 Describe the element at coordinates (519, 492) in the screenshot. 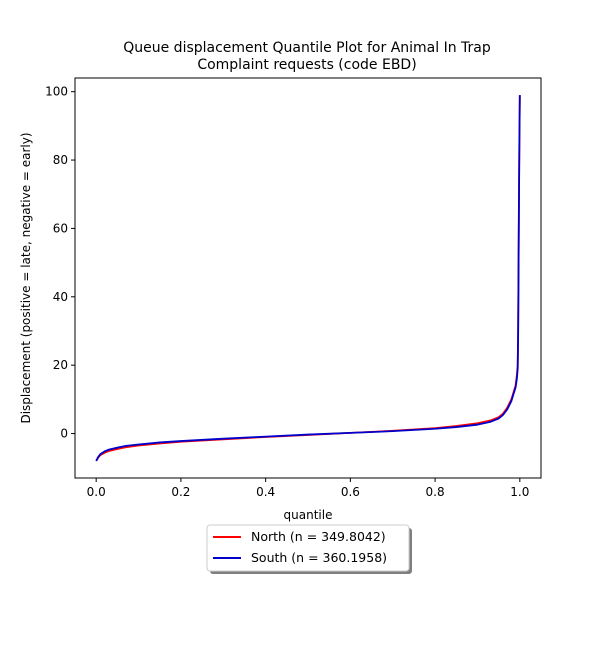

I see `x-tick-label: 1.0` at that location.